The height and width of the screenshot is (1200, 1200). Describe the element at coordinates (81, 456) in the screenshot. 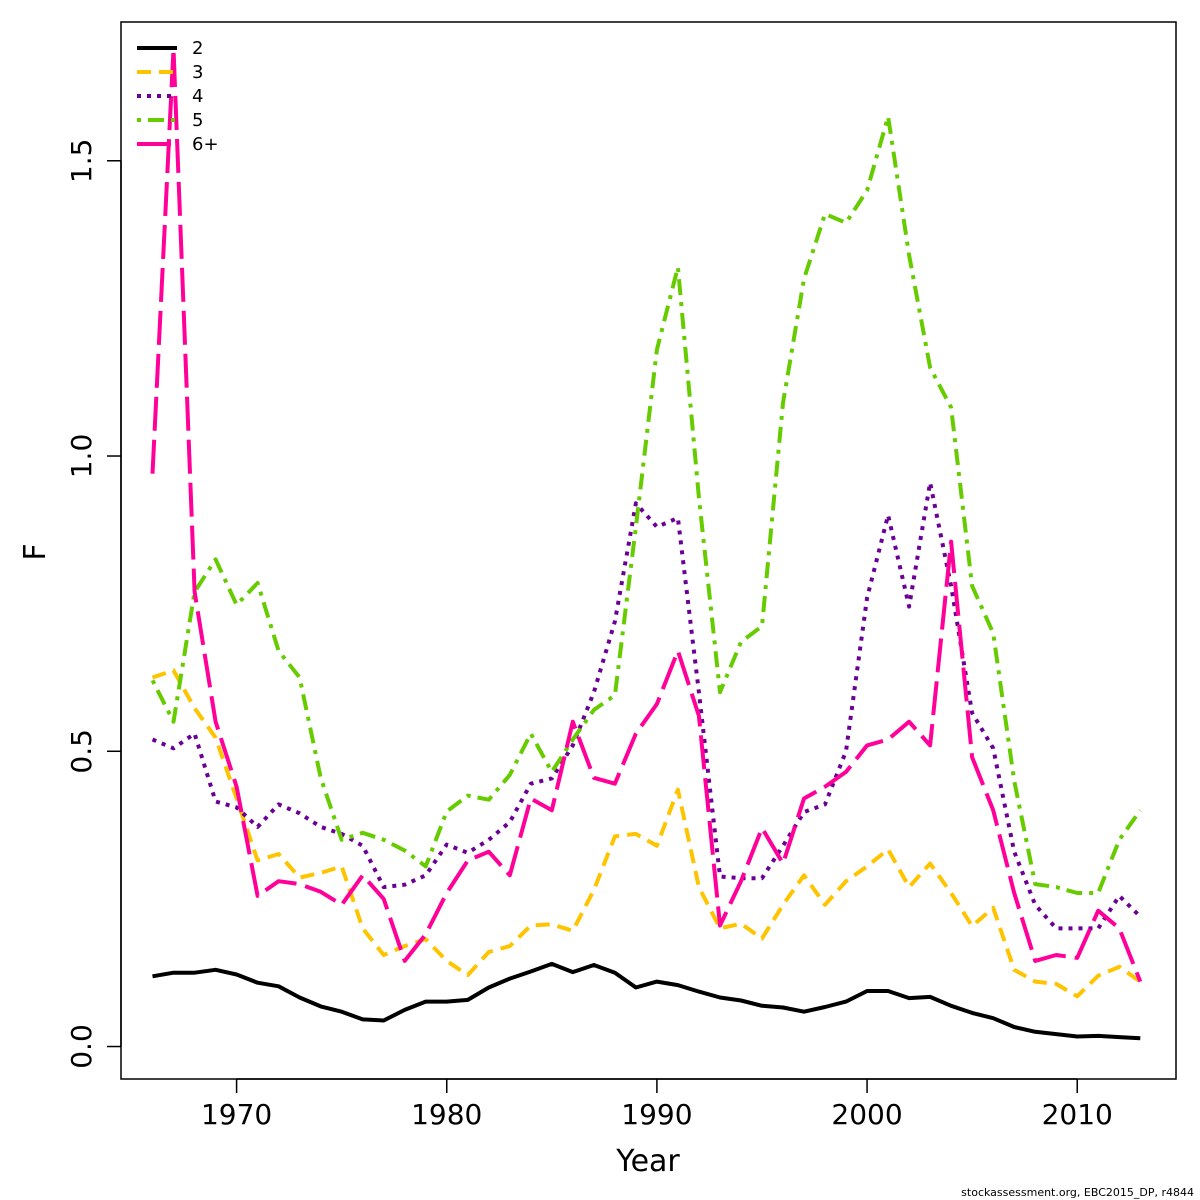

I see `y-tick-label: 1.0` at that location.